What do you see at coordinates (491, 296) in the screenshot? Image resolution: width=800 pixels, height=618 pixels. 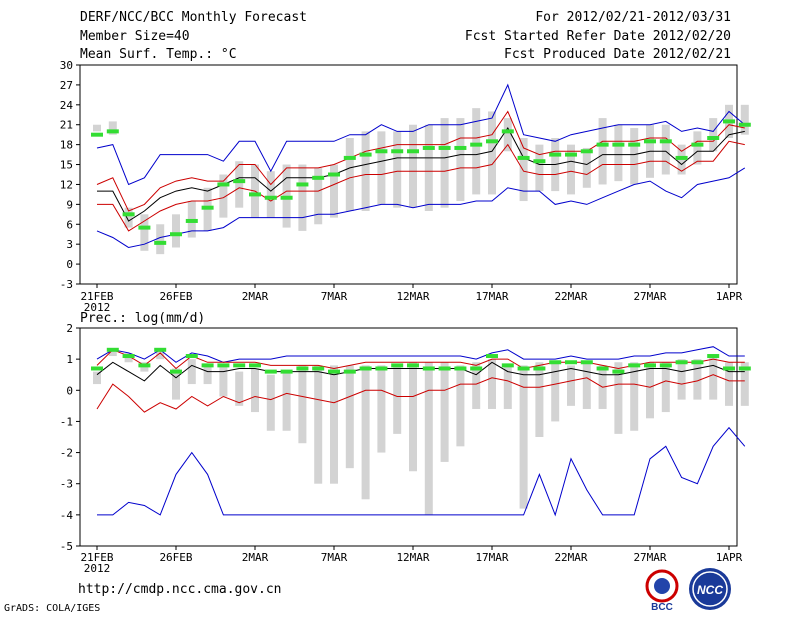 I see `x-tick-label-0: 17MAR` at bounding box center [491, 296].